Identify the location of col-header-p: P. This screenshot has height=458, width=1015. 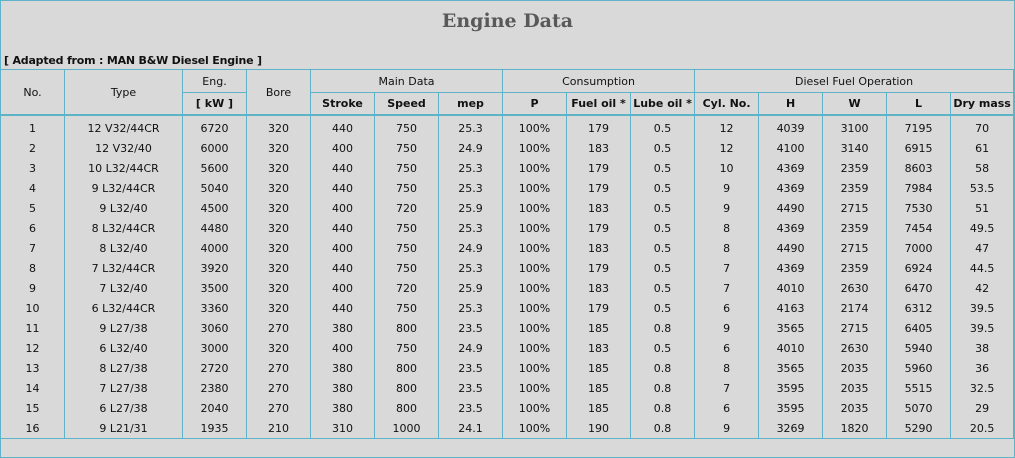
(535, 104).